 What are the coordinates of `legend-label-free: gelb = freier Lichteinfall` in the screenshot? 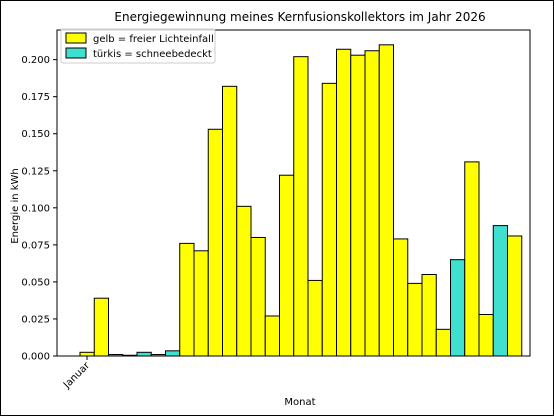 It's located at (153, 39).